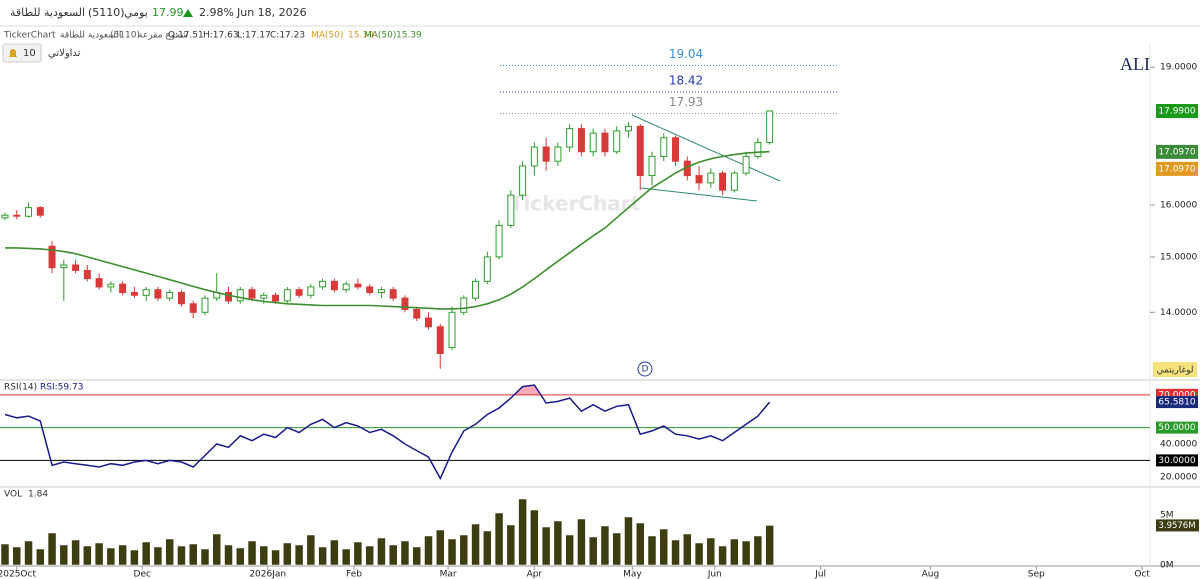 The width and height of the screenshot is (1200, 579). Describe the element at coordinates (186, 36) in the screenshot. I see `ohlc-open: O:17.51` at that location.